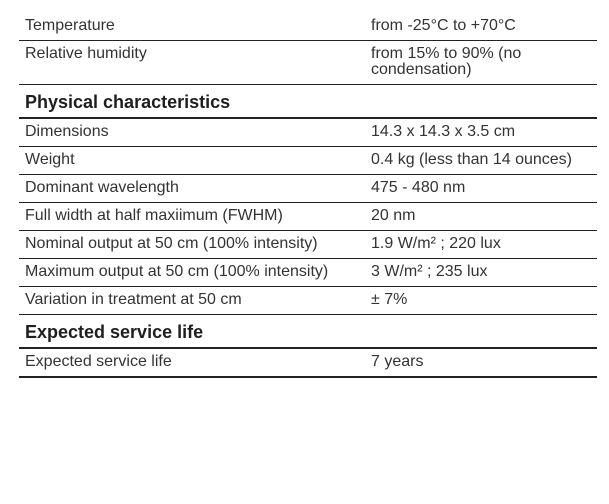 The width and height of the screenshot is (609, 504). What do you see at coordinates (479, 188) in the screenshot?
I see `spec-value: 475 - 480 nm` at bounding box center [479, 188].